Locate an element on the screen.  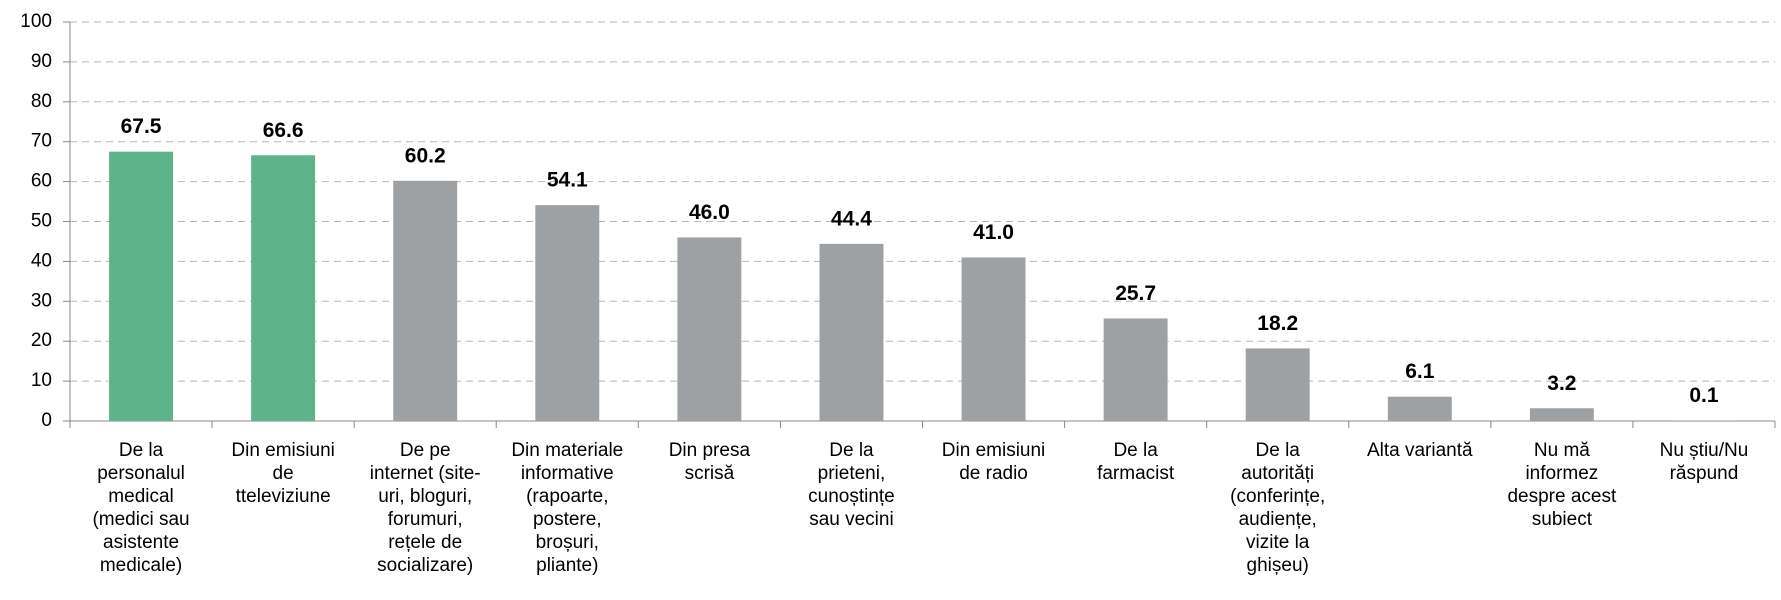
x-tick-label: De la prieteni, cunoștințe sau vecini is located at coordinates (851, 485).